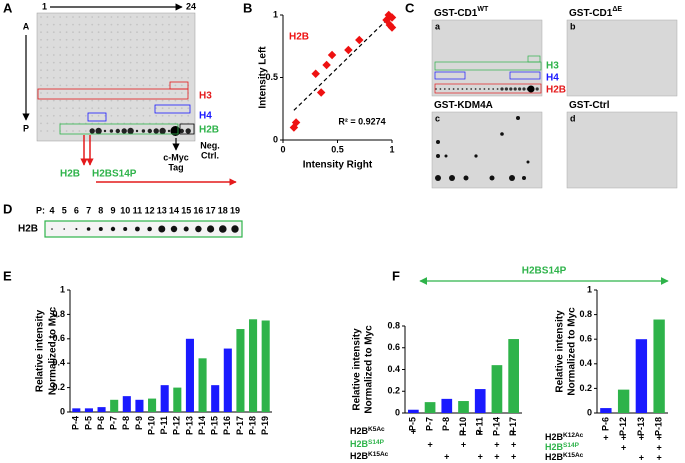 The width and height of the screenshot is (685, 463). What do you see at coordinates (210, 145) in the screenshot?
I see `neg-label: Neg.` at bounding box center [210, 145].